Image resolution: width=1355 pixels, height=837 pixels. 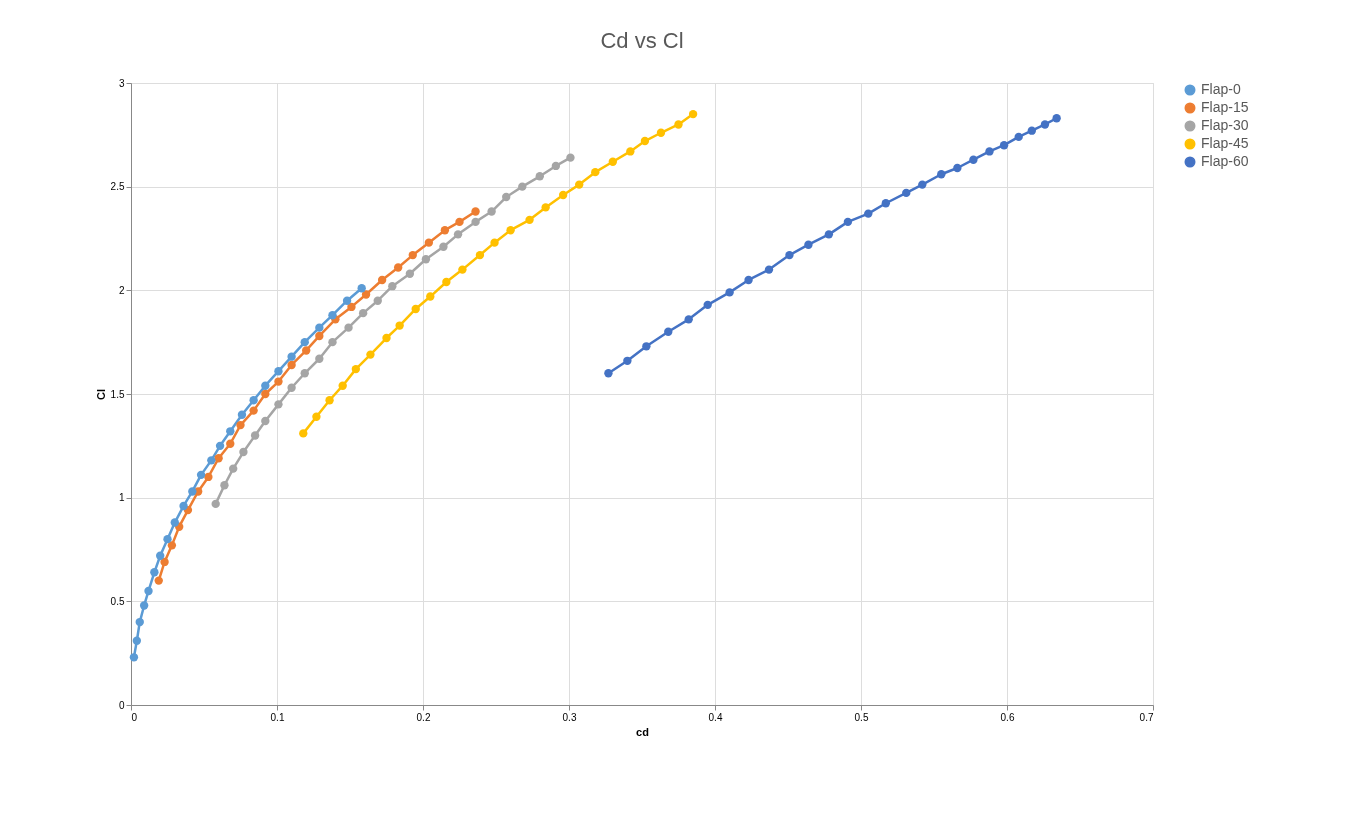 I want to click on legend-label: Flap-60, so click(x=1225, y=161).